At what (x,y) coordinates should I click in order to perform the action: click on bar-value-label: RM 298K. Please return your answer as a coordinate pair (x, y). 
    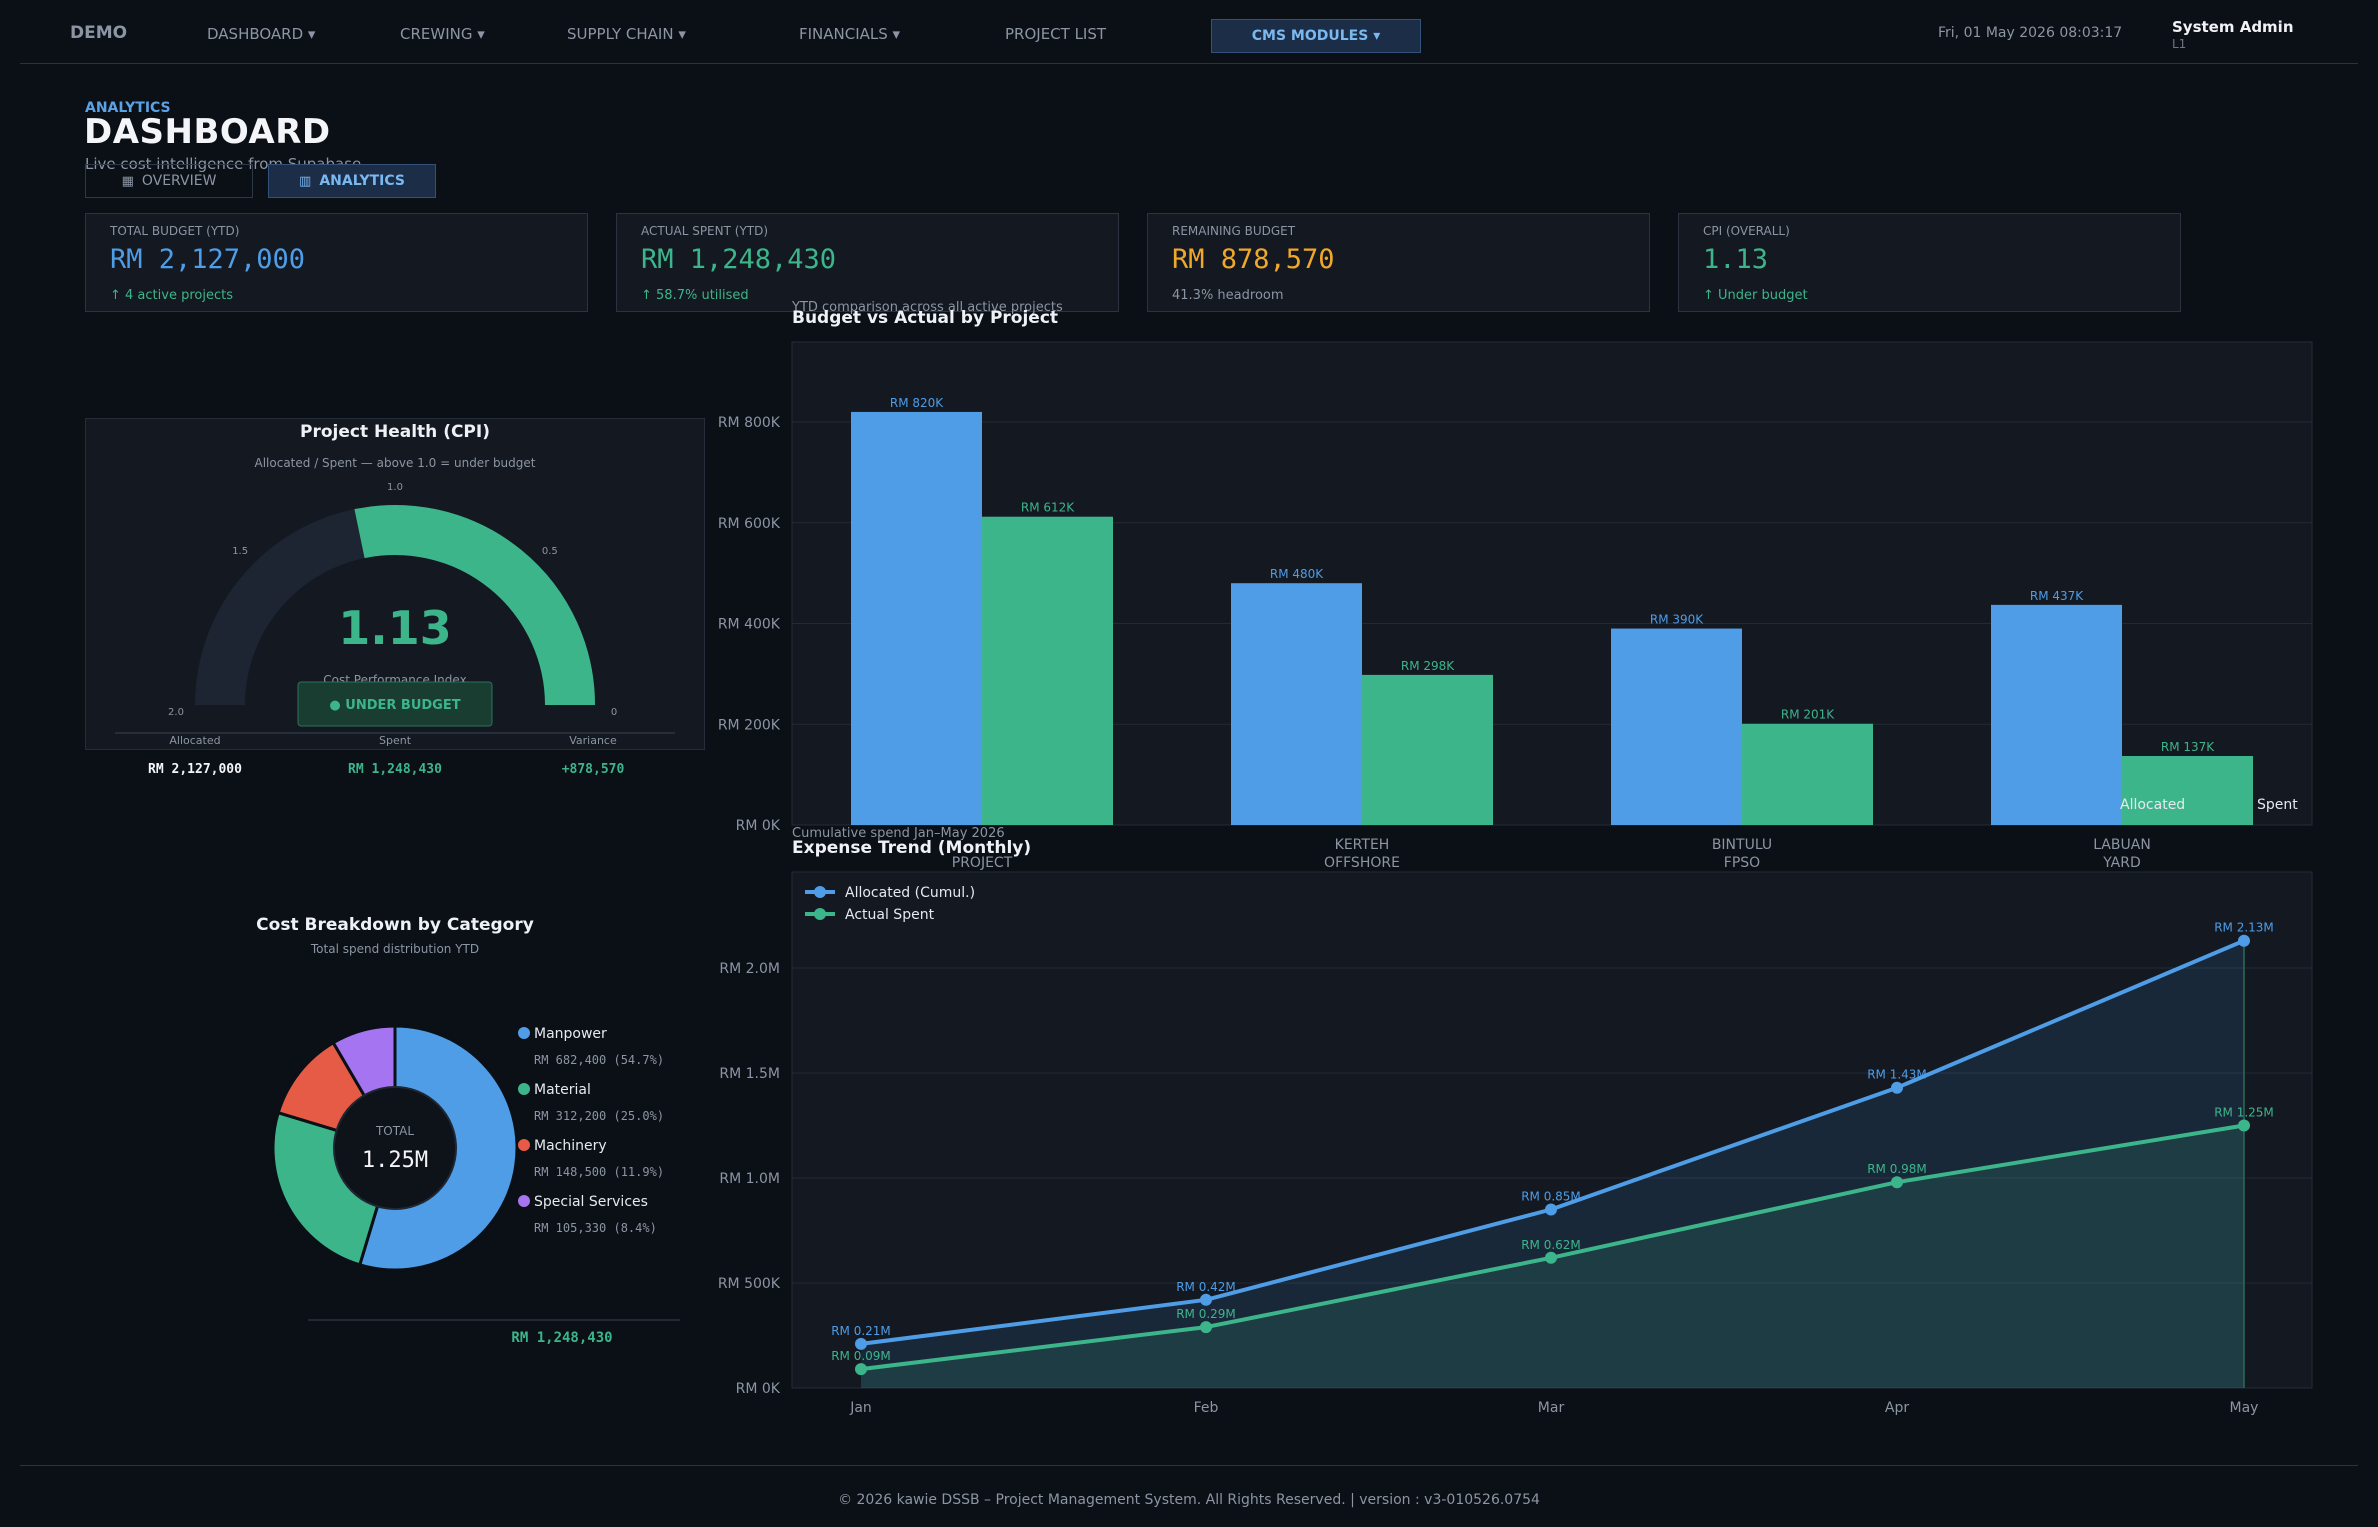
    Looking at the image, I should click on (1428, 666).